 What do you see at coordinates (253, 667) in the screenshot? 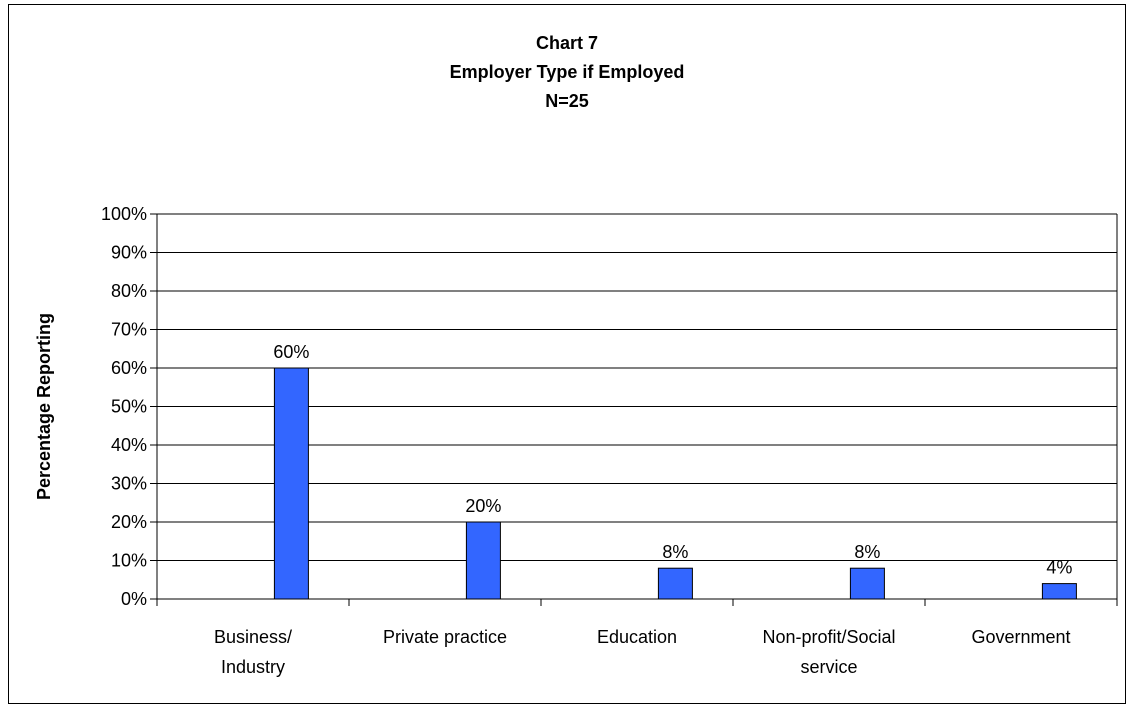
I see `category-label: Industry` at bounding box center [253, 667].